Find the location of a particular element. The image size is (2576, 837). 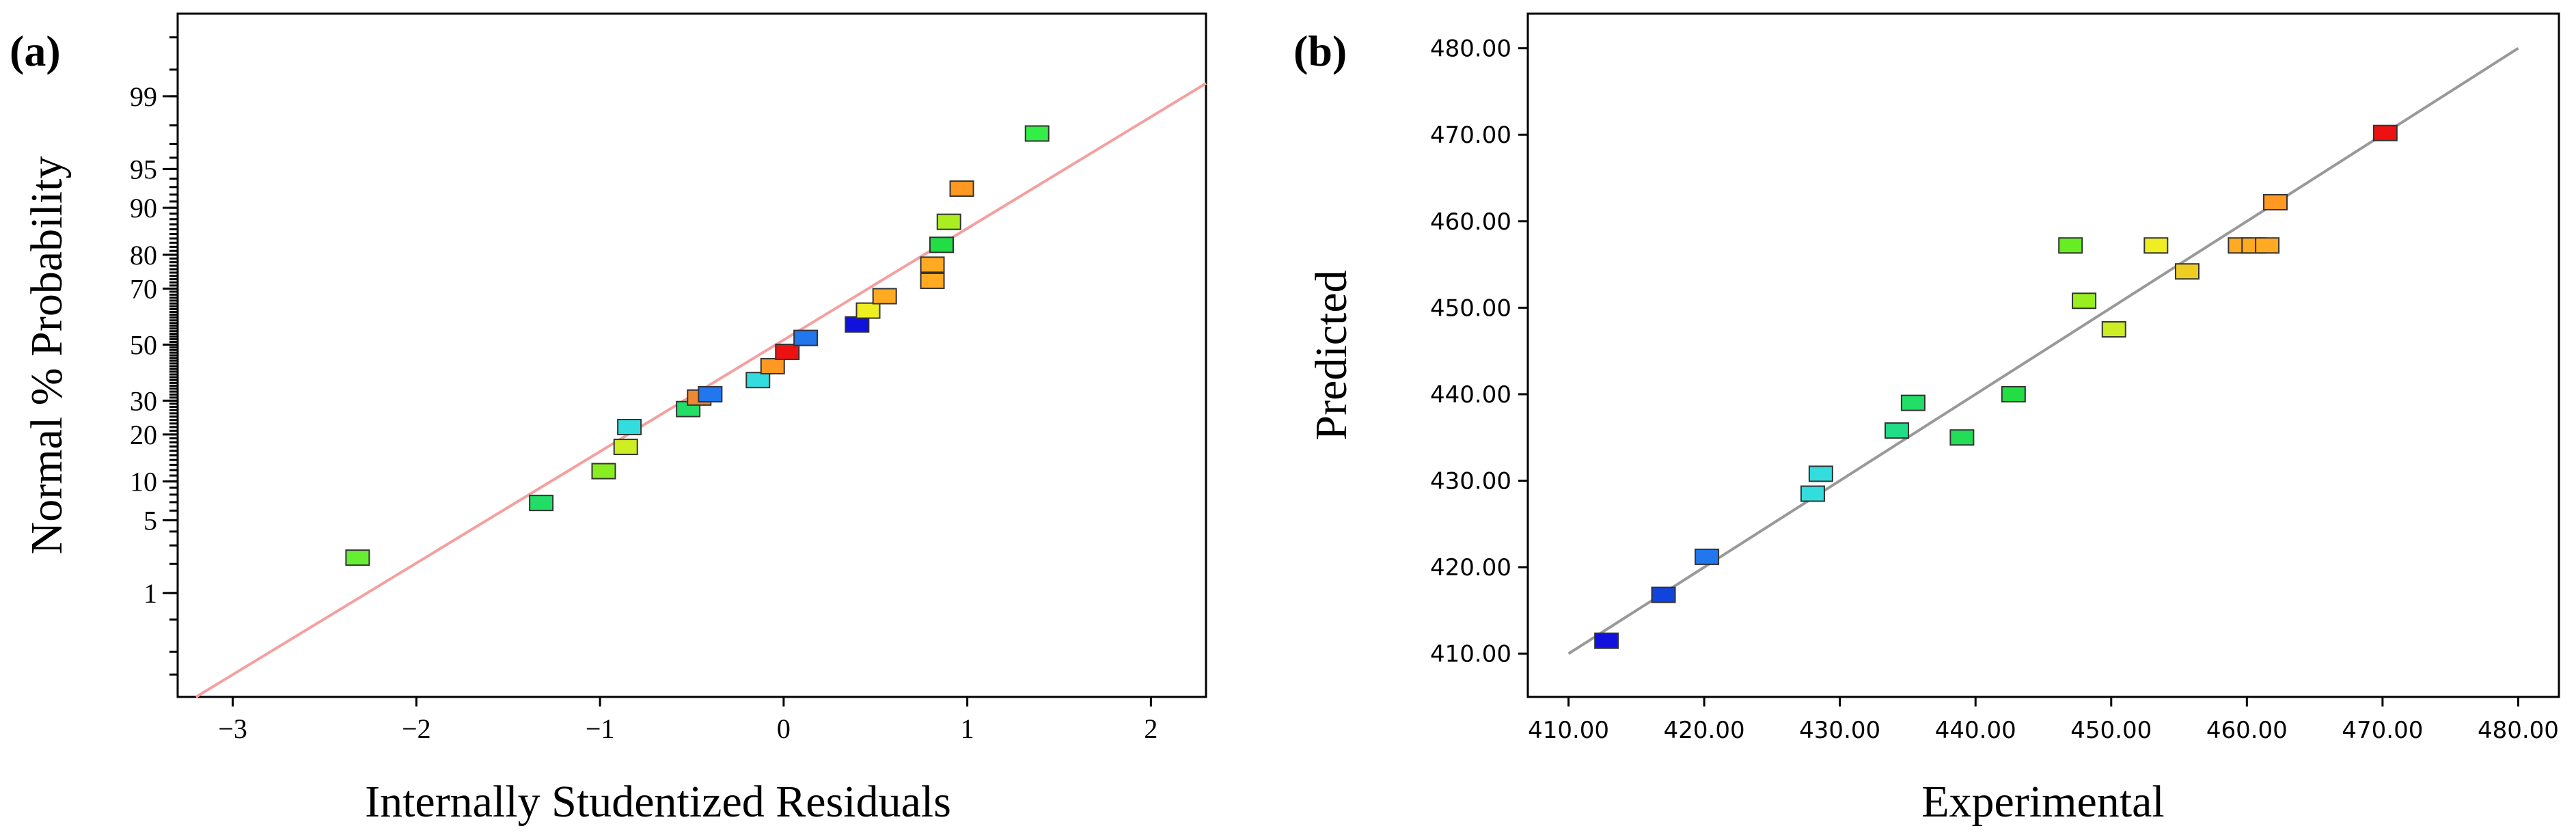

panel-b-x-tick-label: 470.00 is located at coordinates (2382, 730).